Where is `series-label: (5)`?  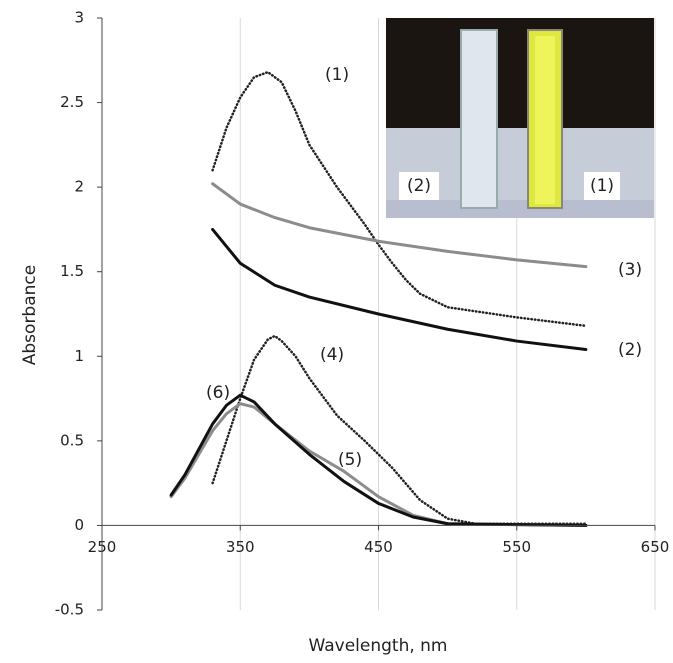 series-label: (5) is located at coordinates (350, 460).